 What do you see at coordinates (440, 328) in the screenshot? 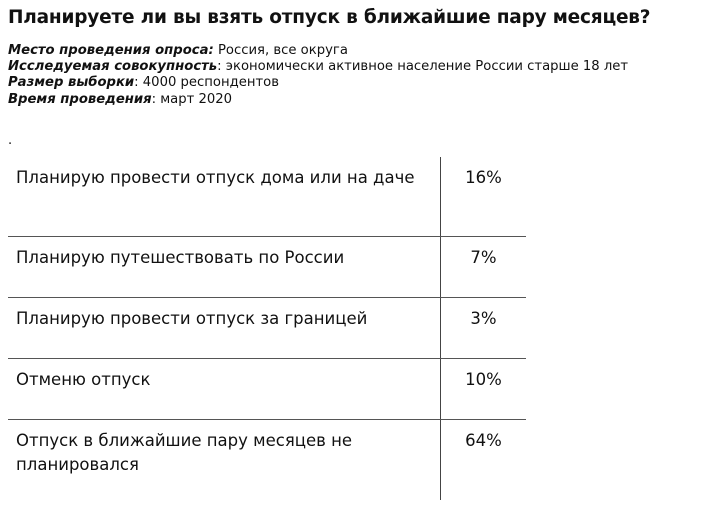
I see `column-divider` at bounding box center [440, 328].